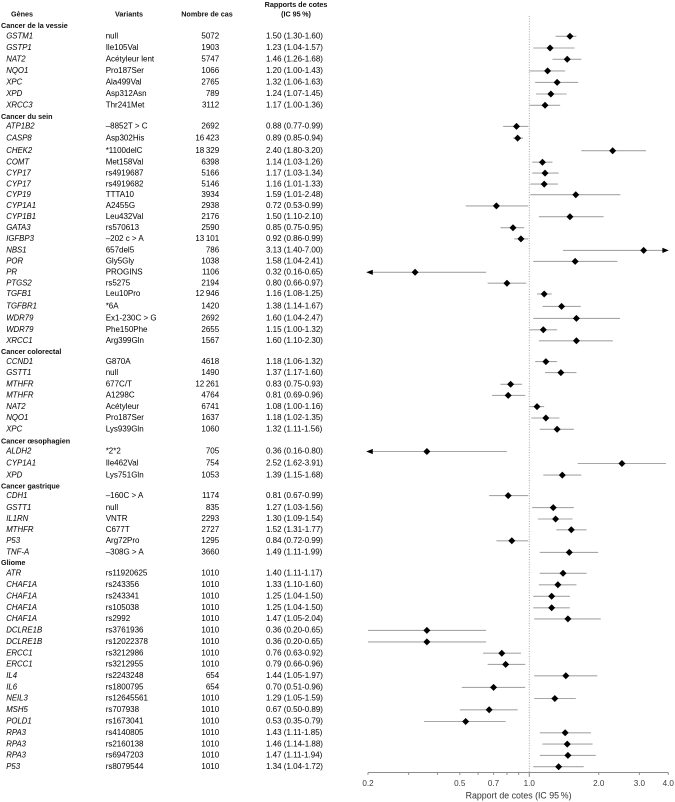 The width and height of the screenshot is (675, 802). I want to click on svg-text: 0.81 (0.67-0.99), so click(294, 495).